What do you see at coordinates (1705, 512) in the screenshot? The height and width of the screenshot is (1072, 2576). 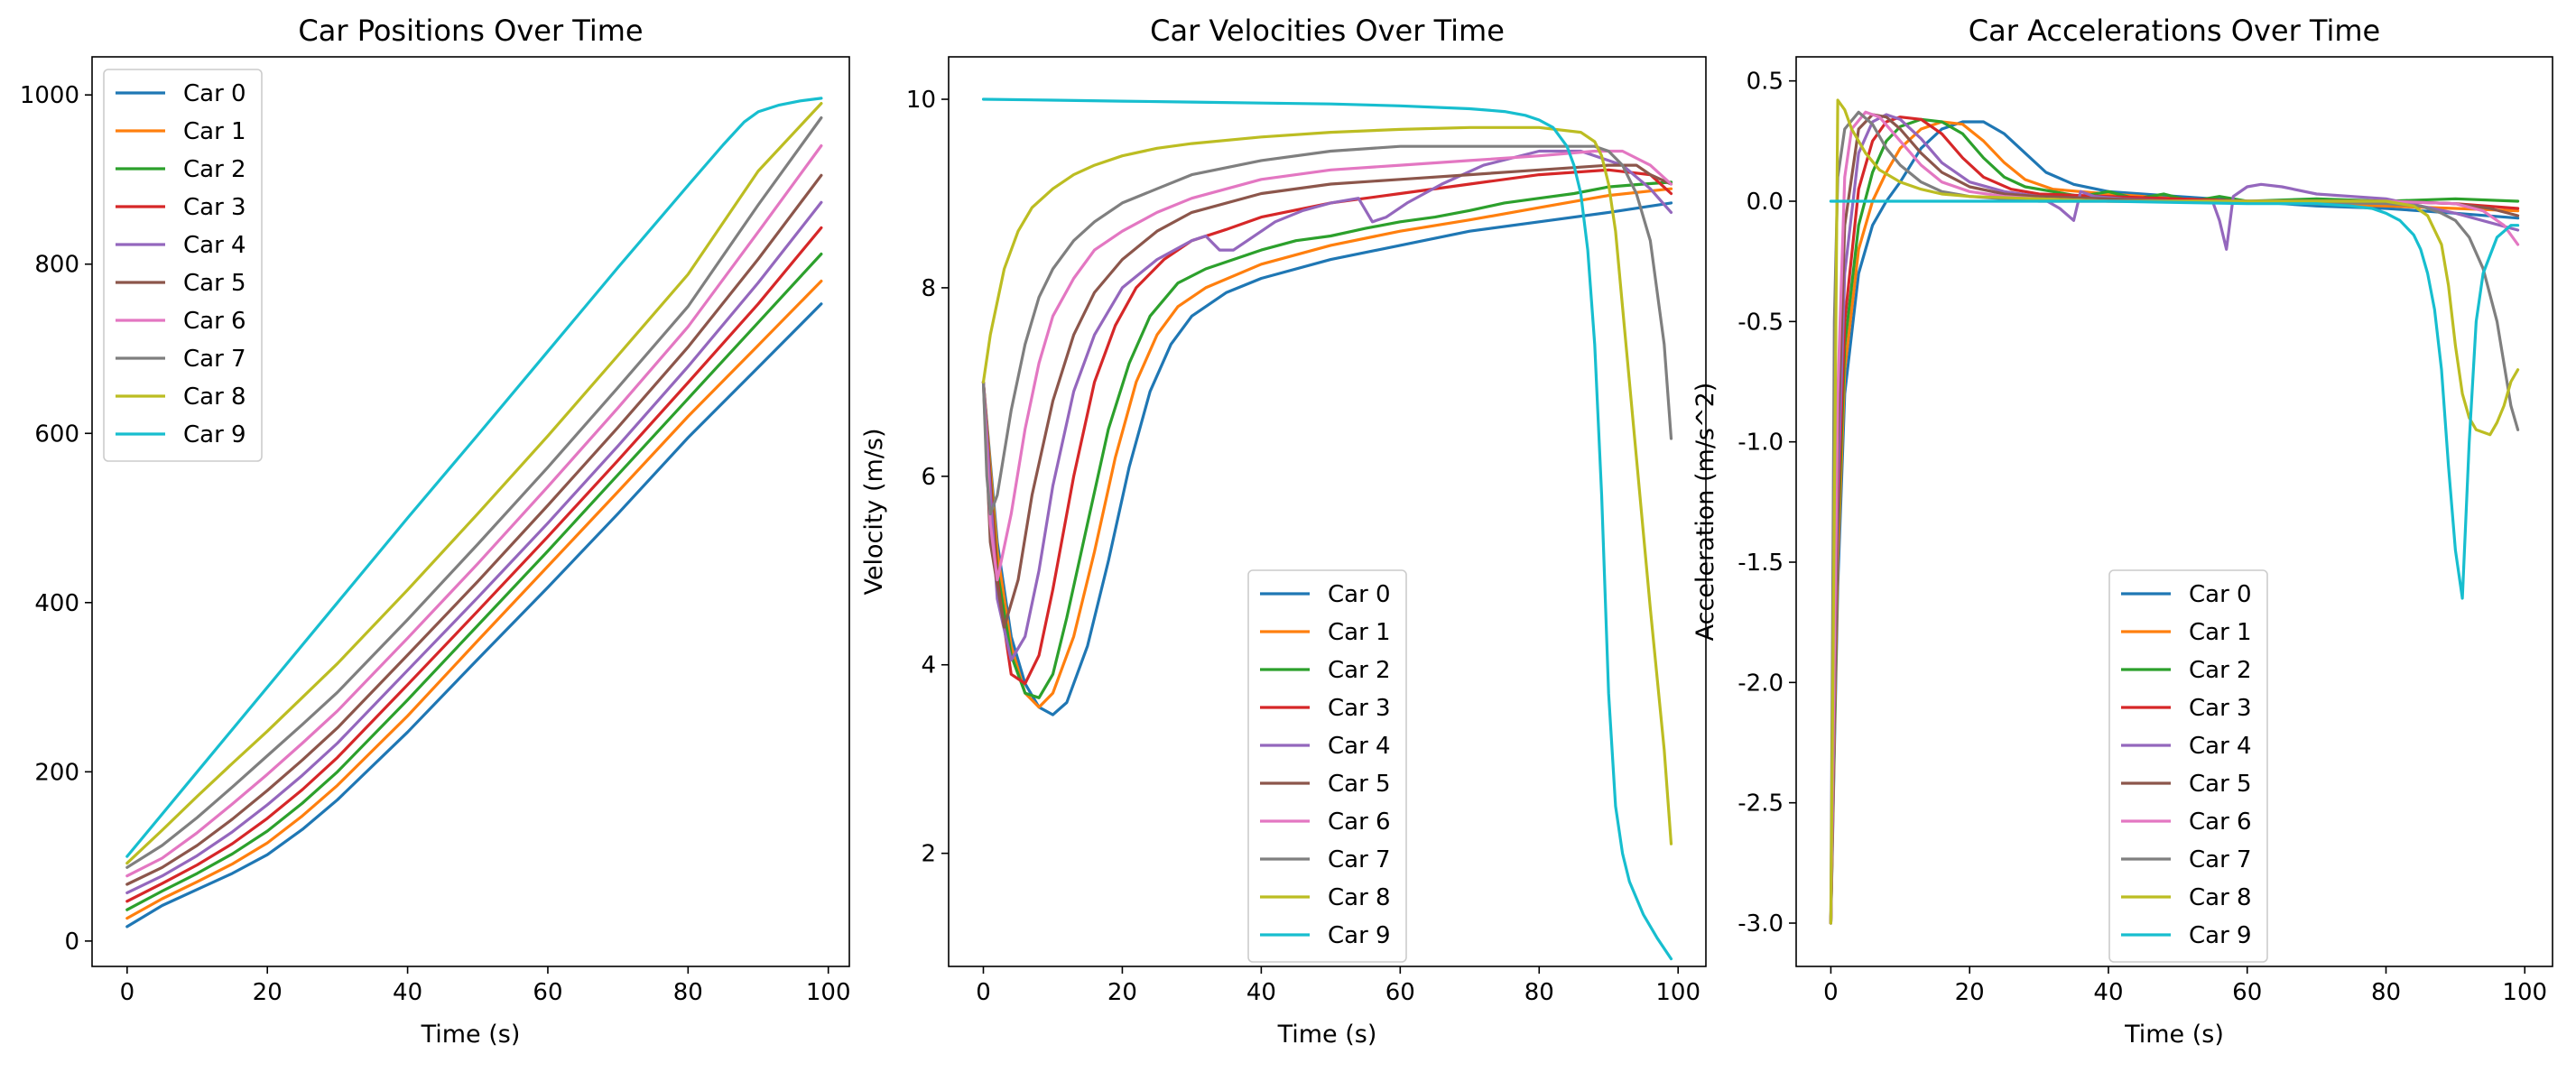 I see `y-axis-label: Acceleration (m/s^2)` at bounding box center [1705, 512].